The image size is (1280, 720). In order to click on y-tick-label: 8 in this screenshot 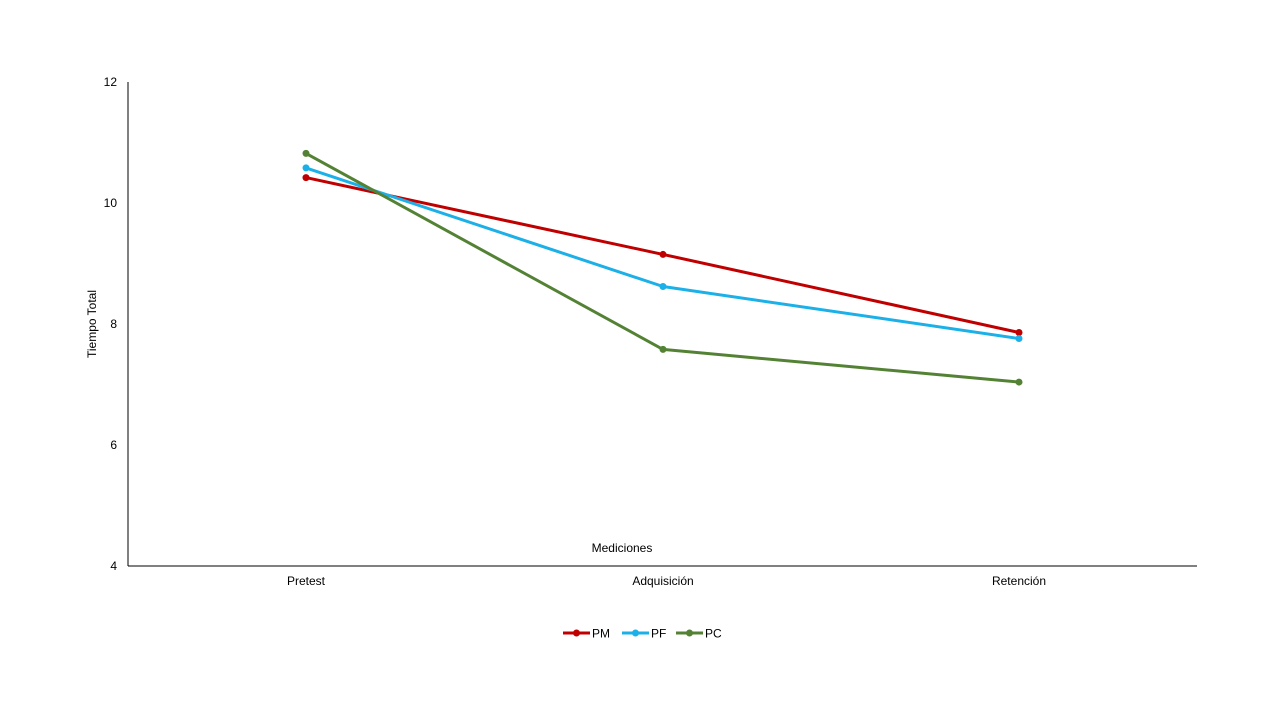, I will do `click(113, 324)`.